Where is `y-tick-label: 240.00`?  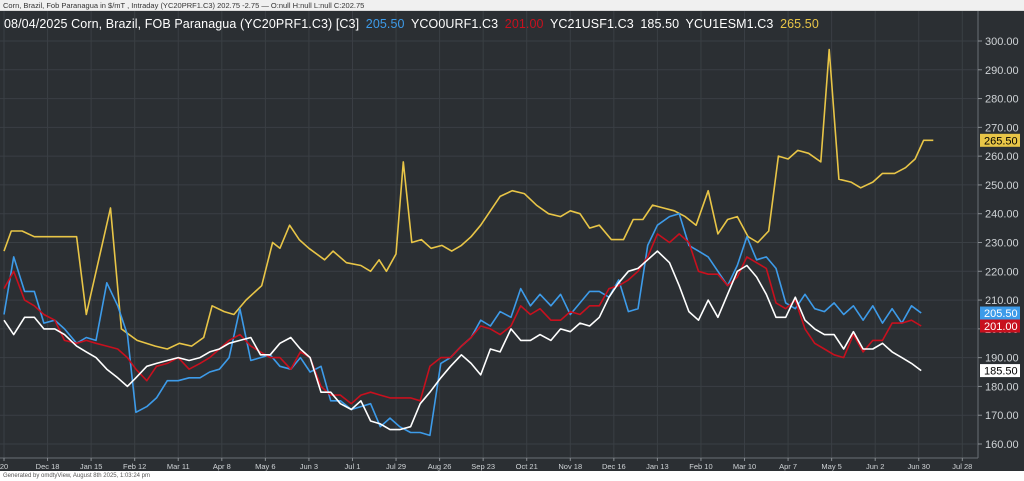 y-tick-label: 240.00 is located at coordinates (1002, 215).